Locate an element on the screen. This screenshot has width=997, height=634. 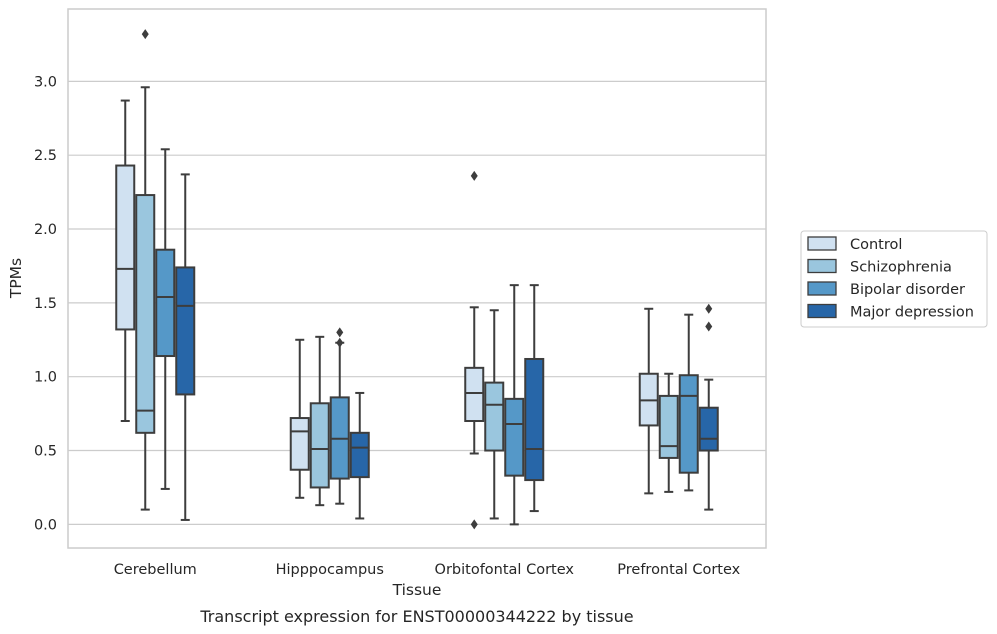
x-tick-label: Cerebellum is located at coordinates (155, 570).